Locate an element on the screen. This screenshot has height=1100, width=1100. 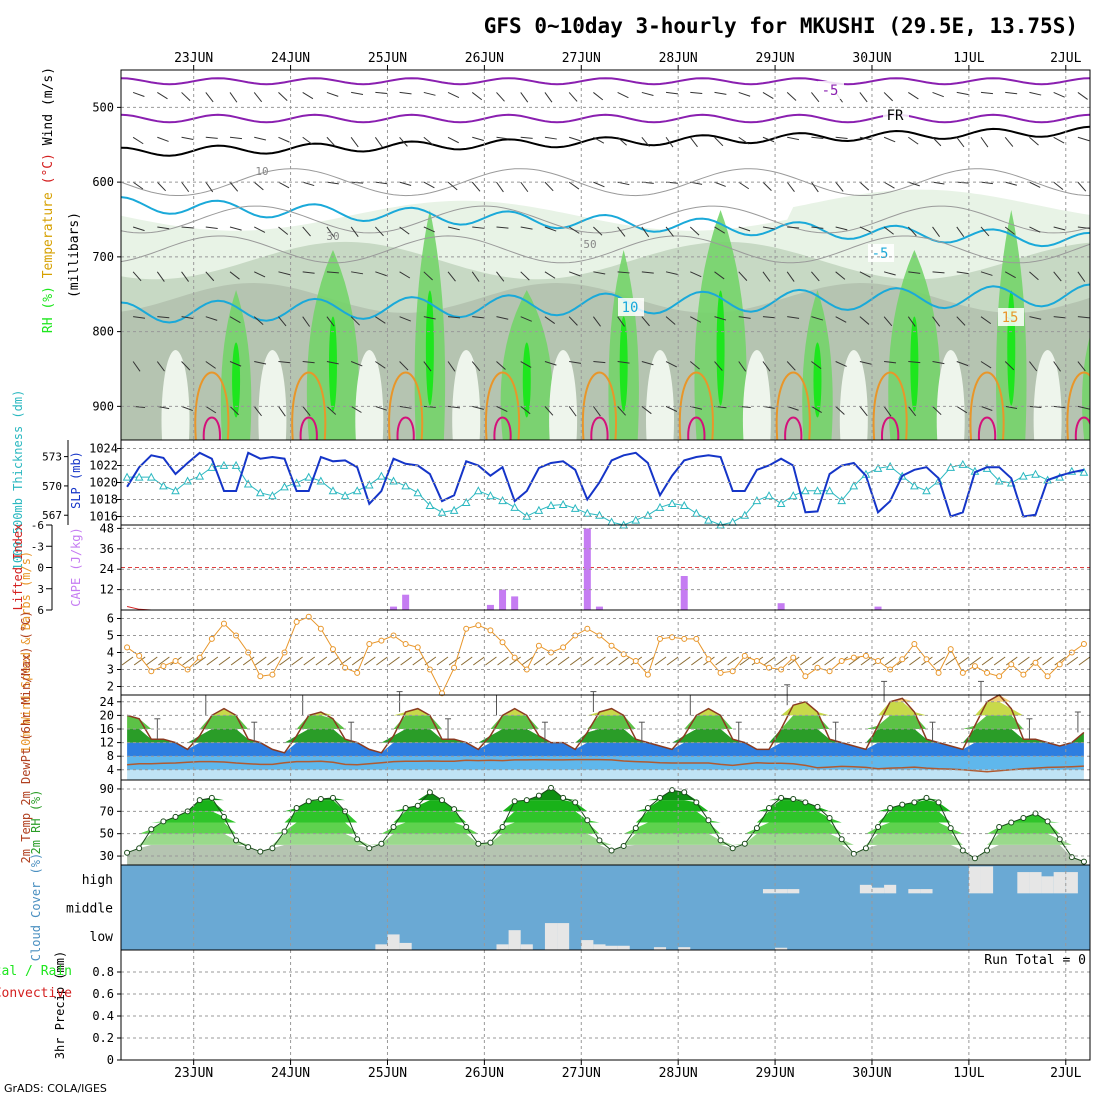
thickness-tick-label: 567 is located at coordinates (52, 515).